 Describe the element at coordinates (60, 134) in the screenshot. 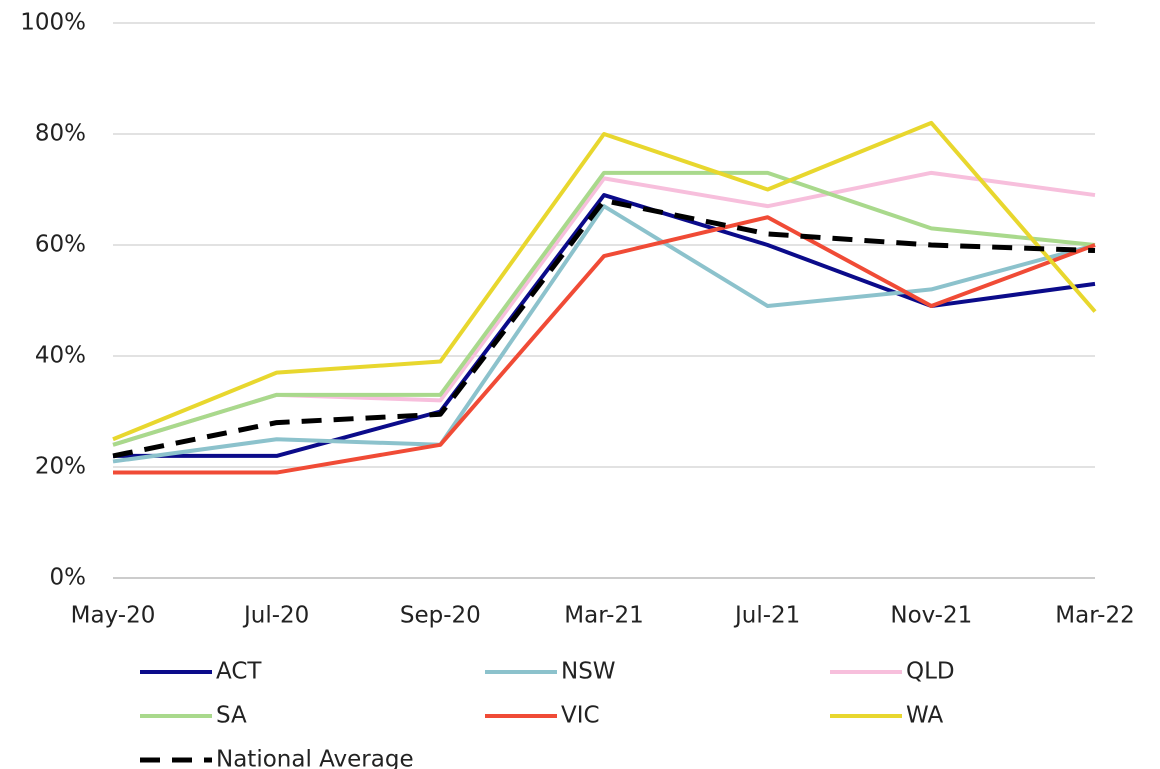

I see `y-tick-label: 80%` at that location.